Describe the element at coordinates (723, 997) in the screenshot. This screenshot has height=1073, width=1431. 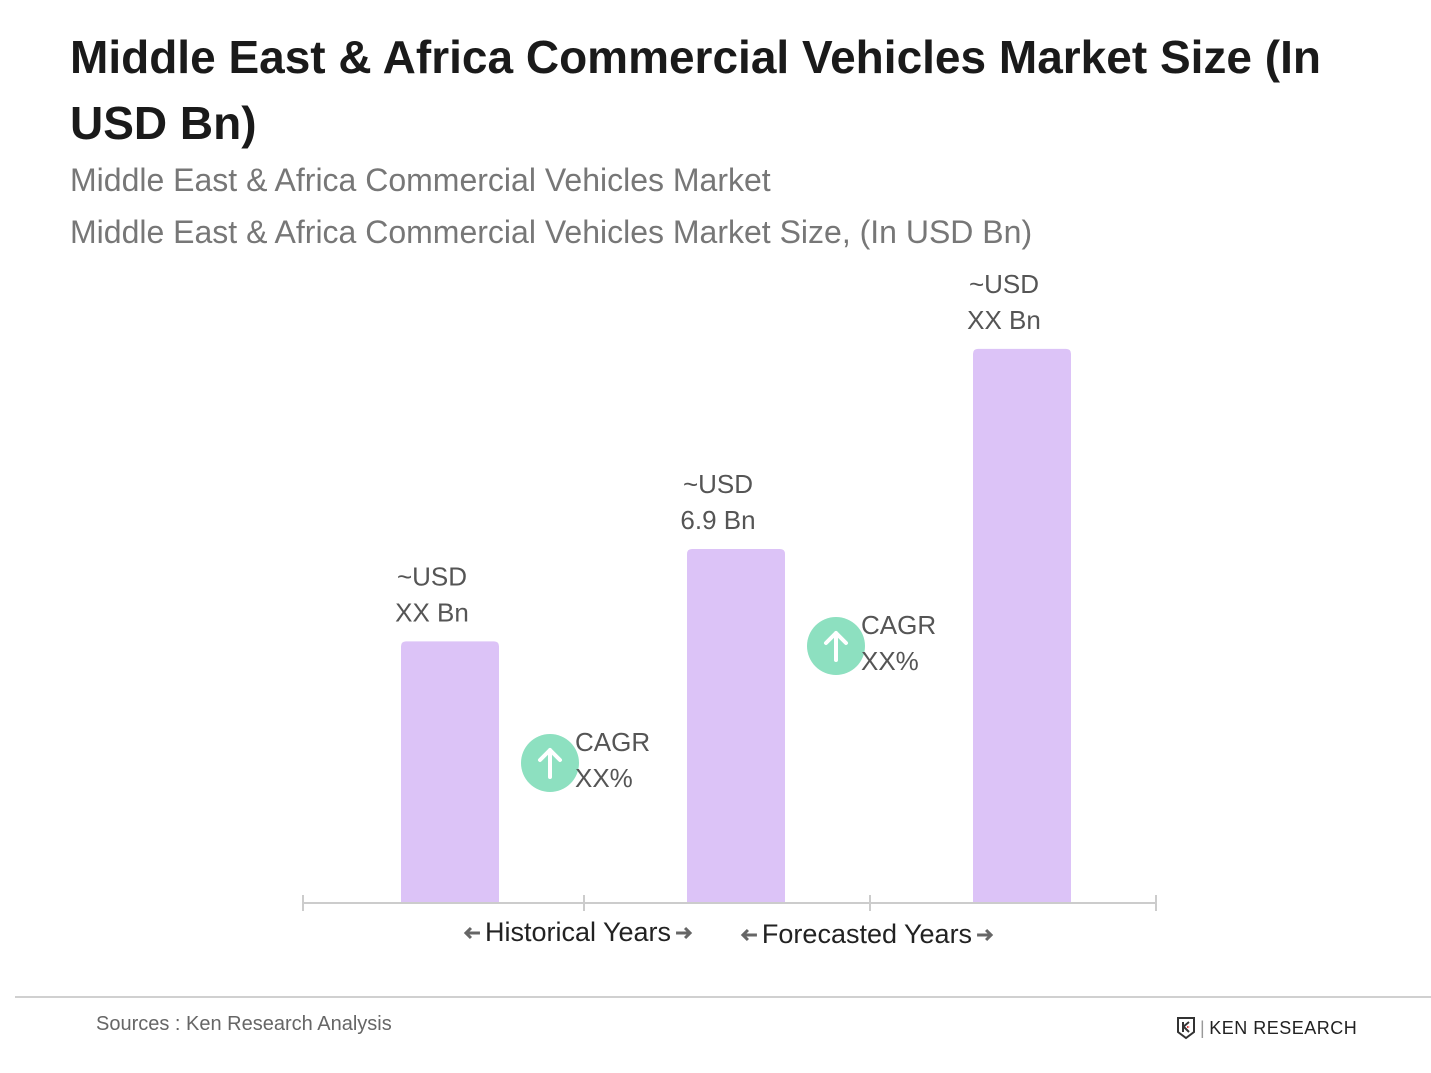
I see `footer-divider` at that location.